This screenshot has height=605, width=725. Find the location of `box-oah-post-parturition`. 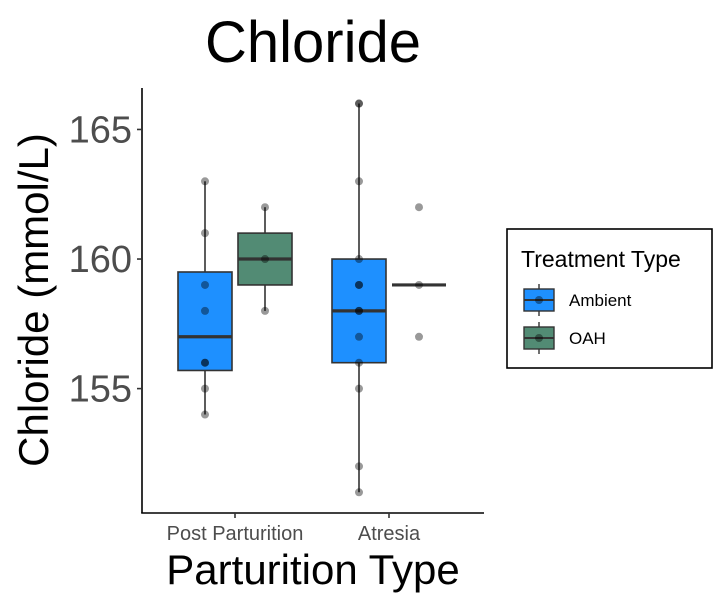

box-oah-post-parturition is located at coordinates (265, 259).